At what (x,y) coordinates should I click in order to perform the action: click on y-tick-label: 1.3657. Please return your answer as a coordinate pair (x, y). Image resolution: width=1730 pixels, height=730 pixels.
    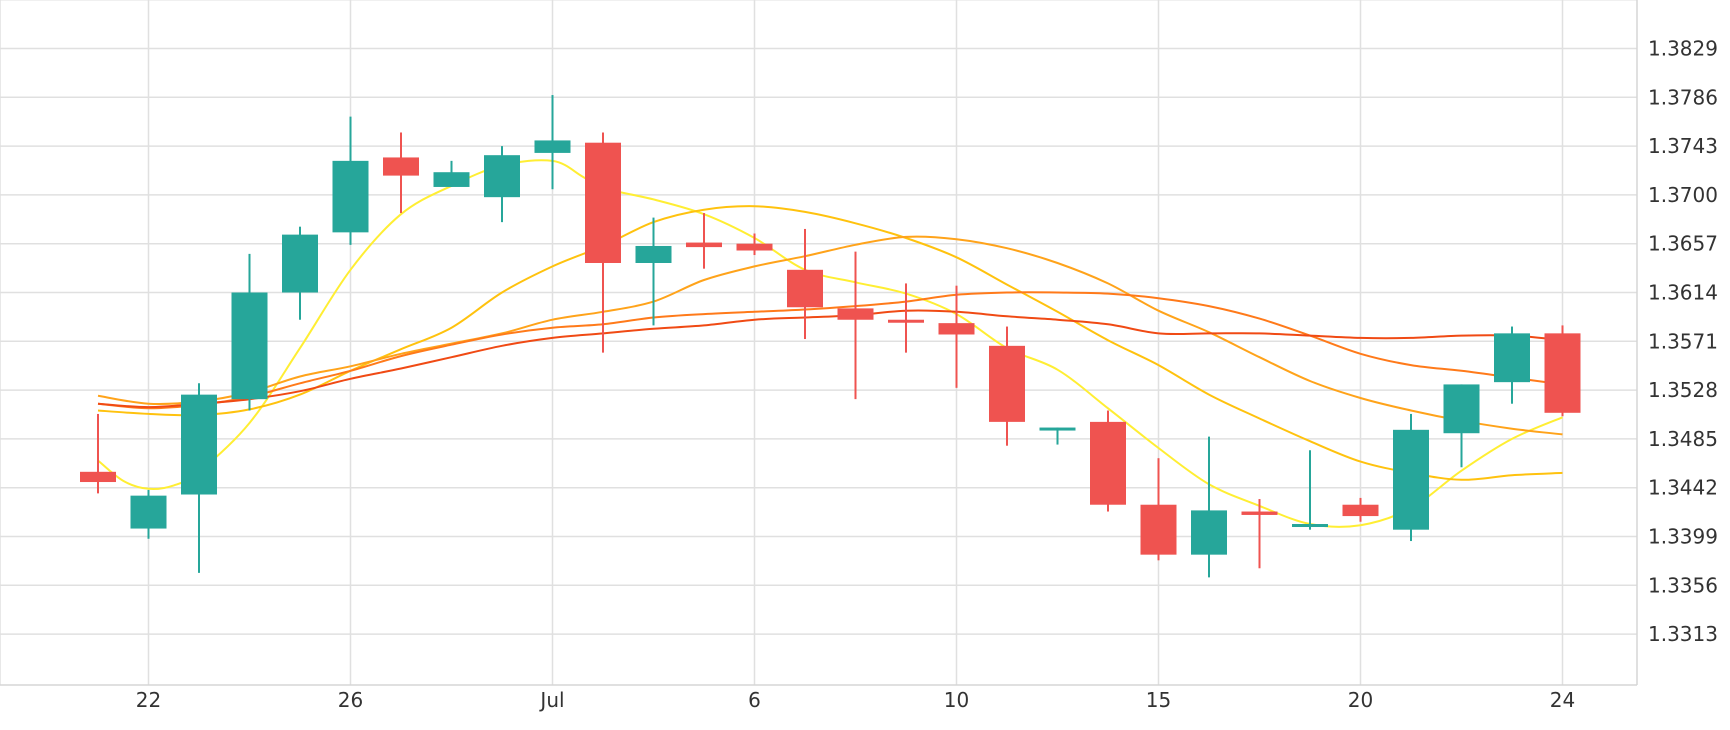
    Looking at the image, I should click on (1683, 244).